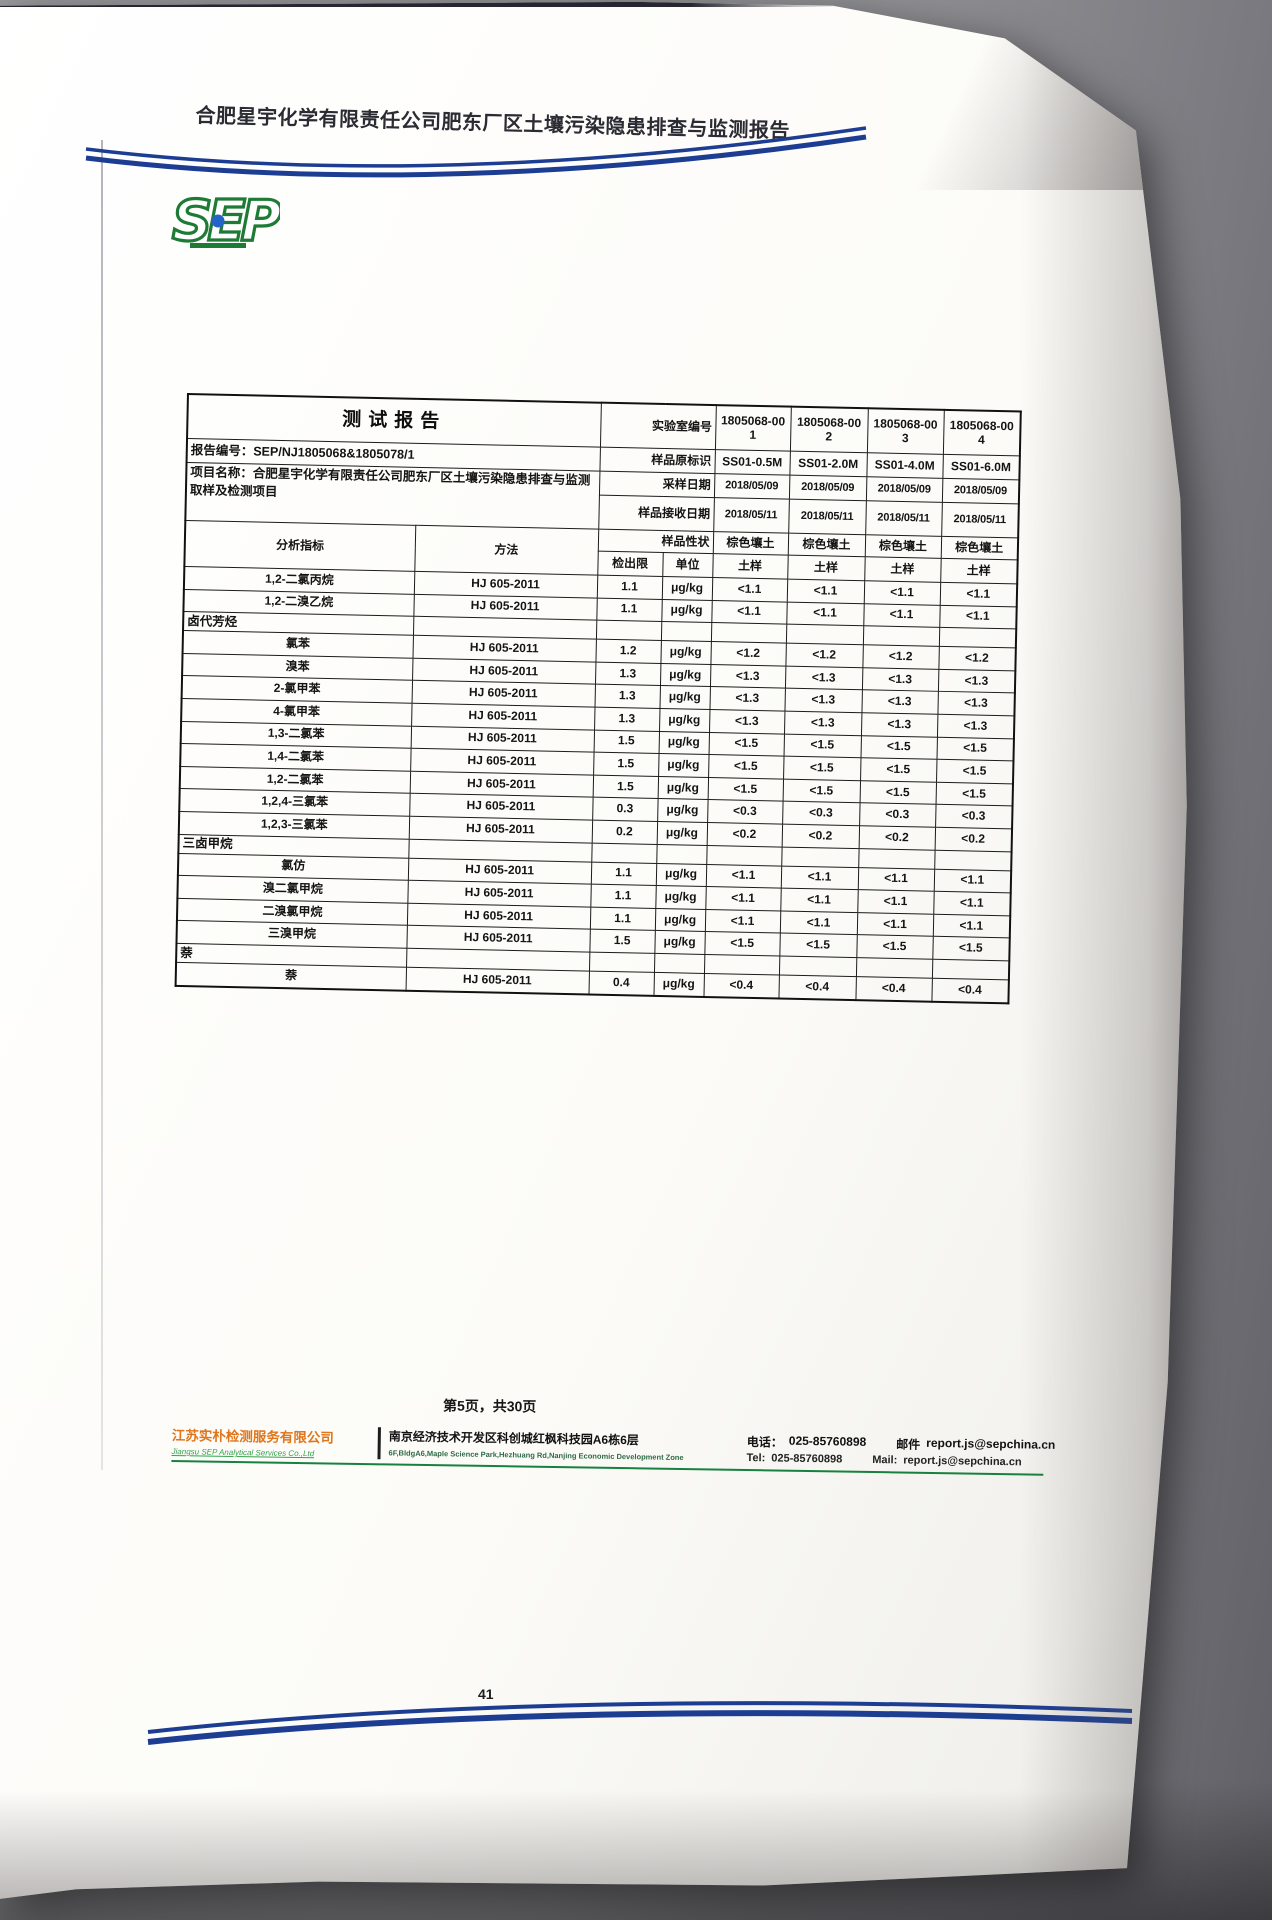  Describe the element at coordinates (687, 565) in the screenshot. I see `unit-label: 单位` at that location.